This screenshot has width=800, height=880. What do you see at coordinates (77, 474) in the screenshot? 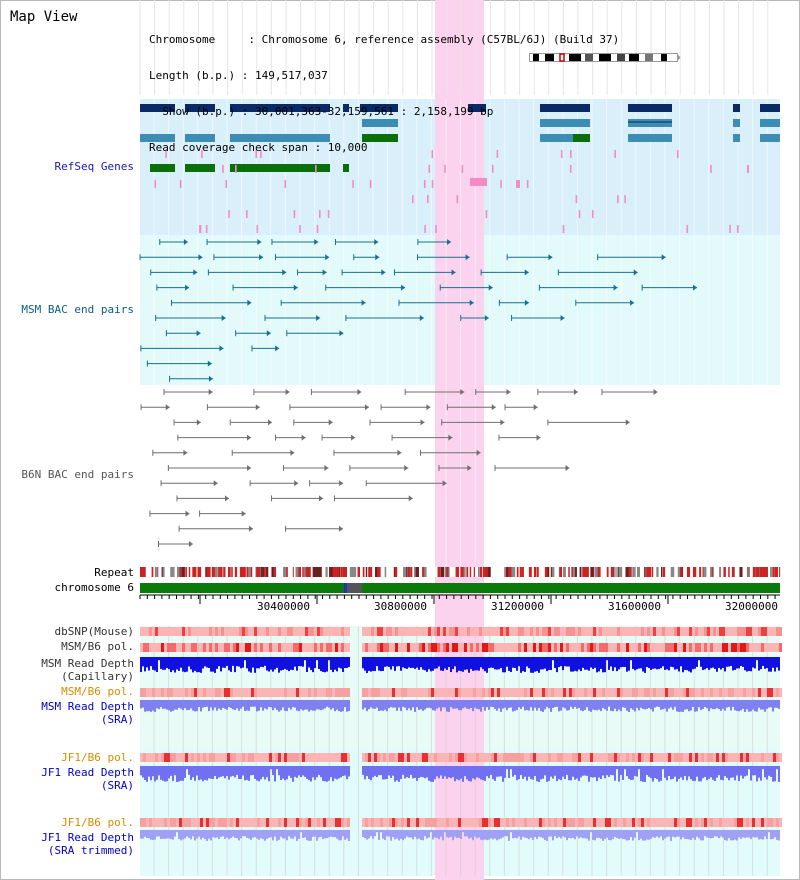
I see `b6n-bac-label: B6N BAC end pairs` at bounding box center [77, 474].